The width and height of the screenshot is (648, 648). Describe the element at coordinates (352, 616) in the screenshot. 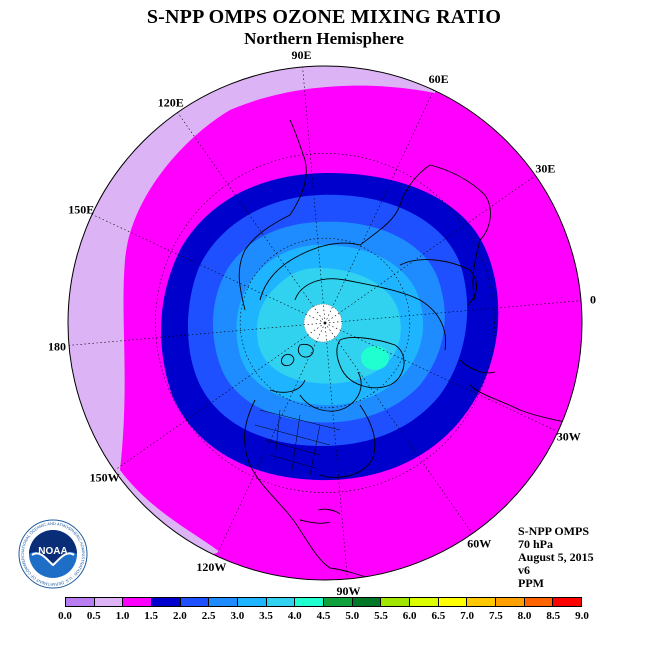

I see `colorbar-tick-label: 5.0` at that location.